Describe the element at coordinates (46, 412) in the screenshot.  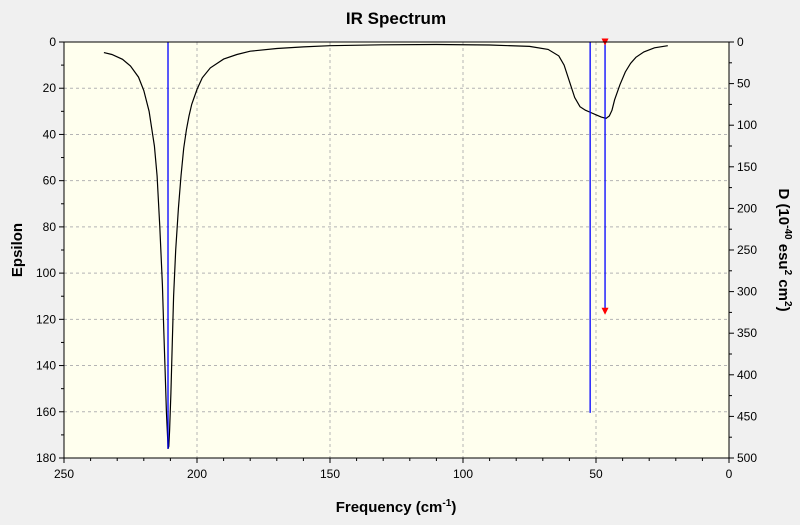
I see `y-left-tick-label: 160` at that location.